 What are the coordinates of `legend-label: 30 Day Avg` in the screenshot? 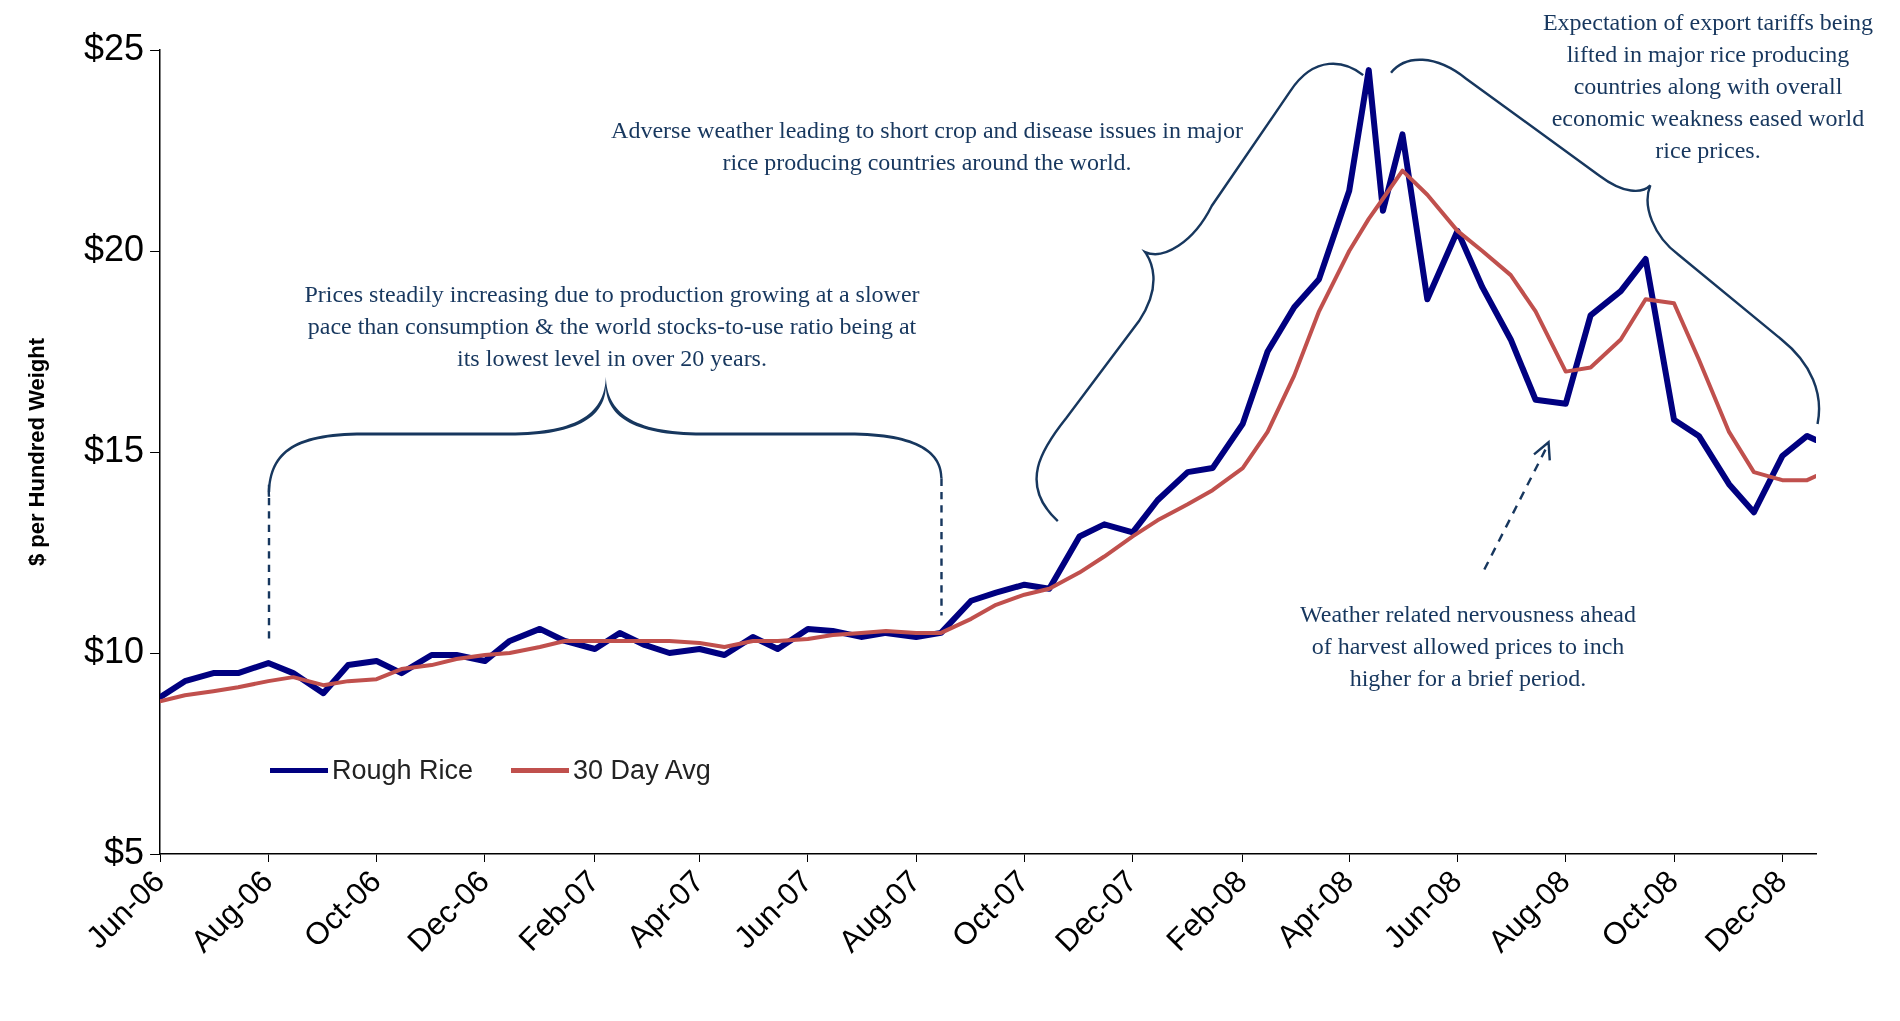 It's located at (642, 770).